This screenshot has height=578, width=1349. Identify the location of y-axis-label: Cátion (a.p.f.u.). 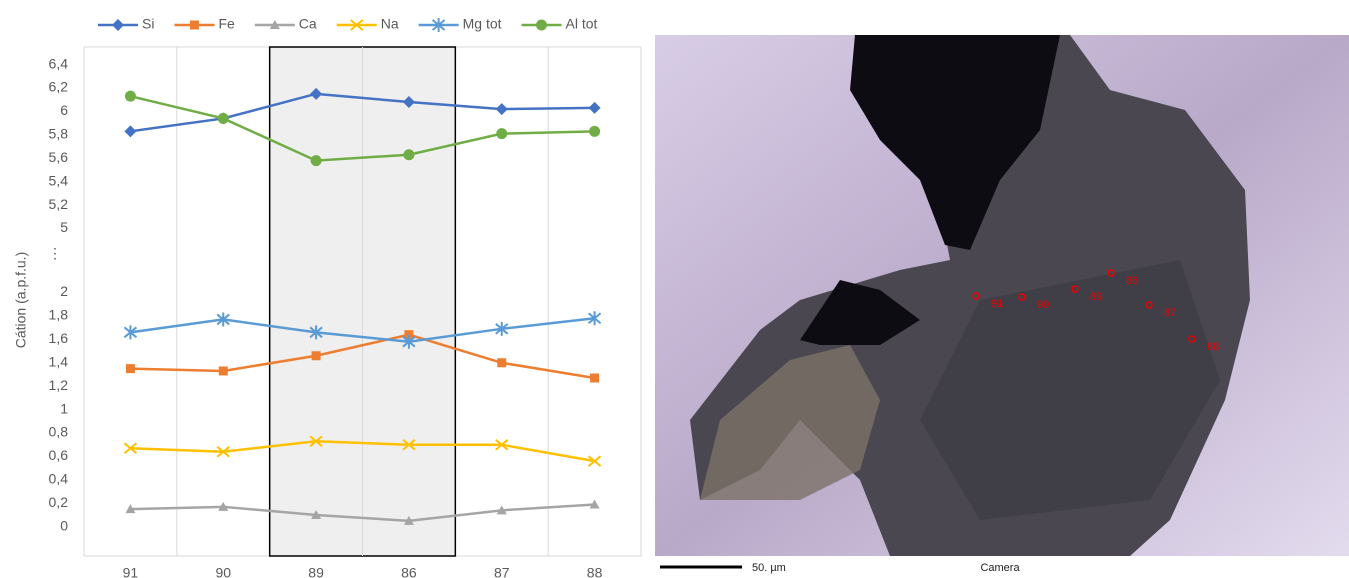
(21, 300).